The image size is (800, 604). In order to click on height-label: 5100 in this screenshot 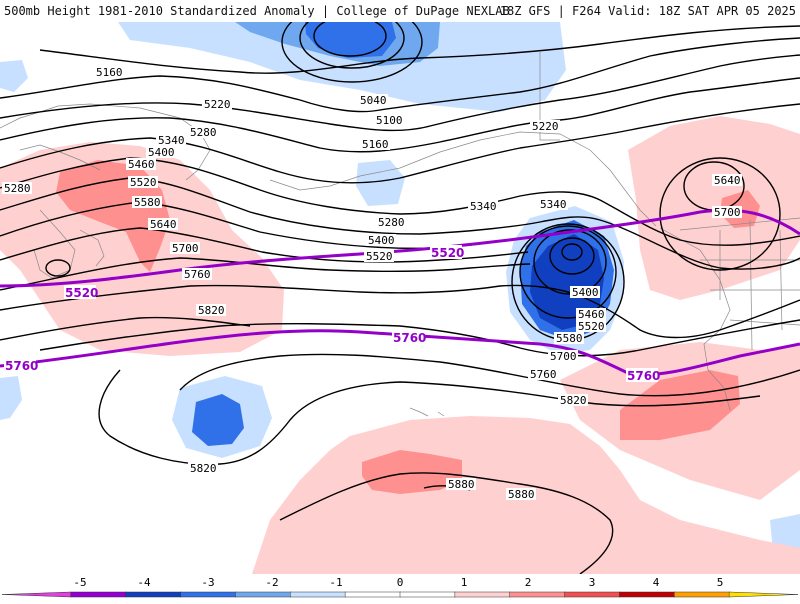, I will do `click(389, 120)`.